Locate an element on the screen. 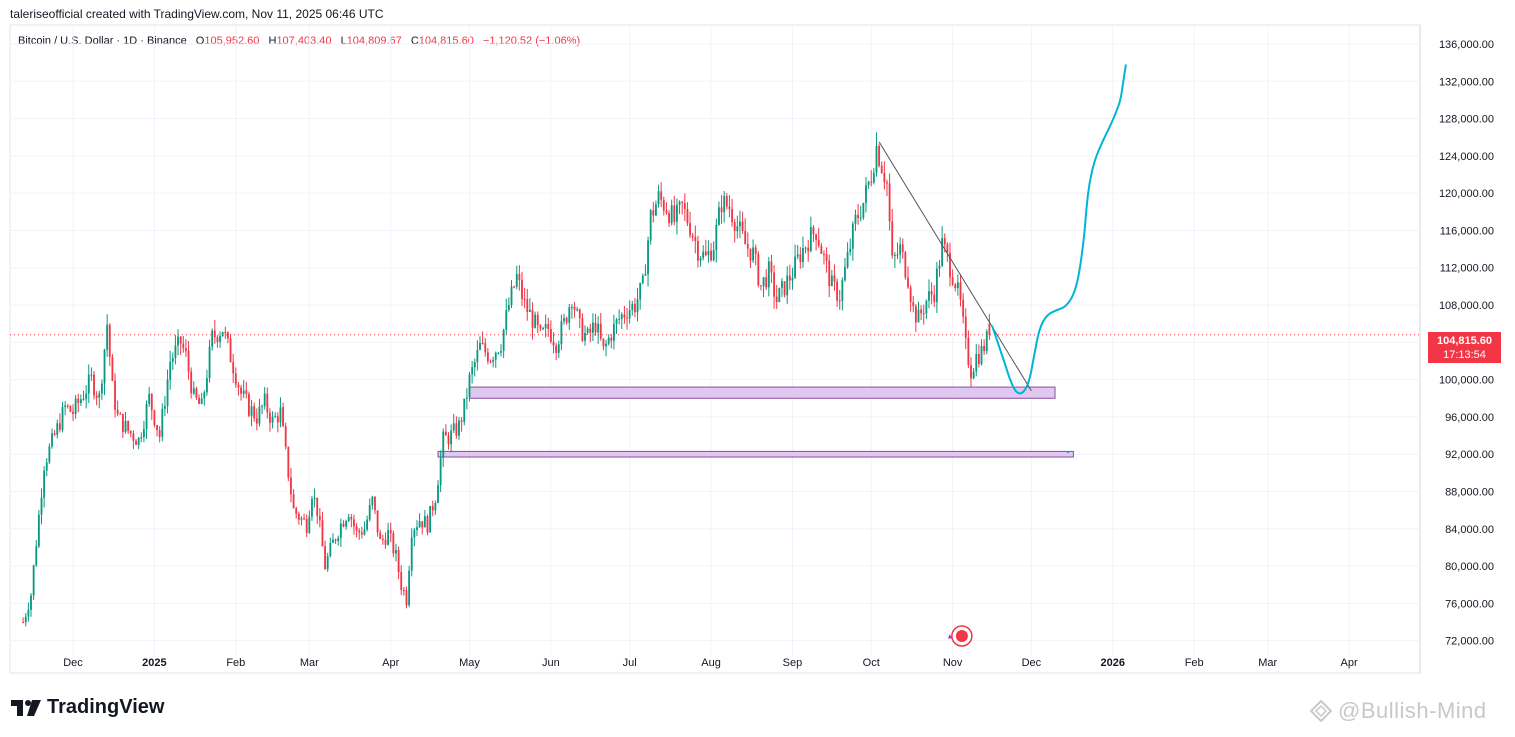 Image resolution: width=1515 pixels, height=737 pixels. y-tick-label: 80,000.00 is located at coordinates (1469, 567).